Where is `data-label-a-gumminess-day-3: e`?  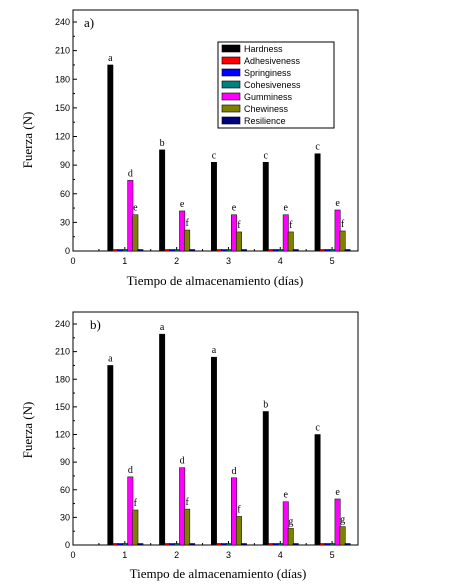 data-label-a-gumminess-day-3: e is located at coordinates (234, 208).